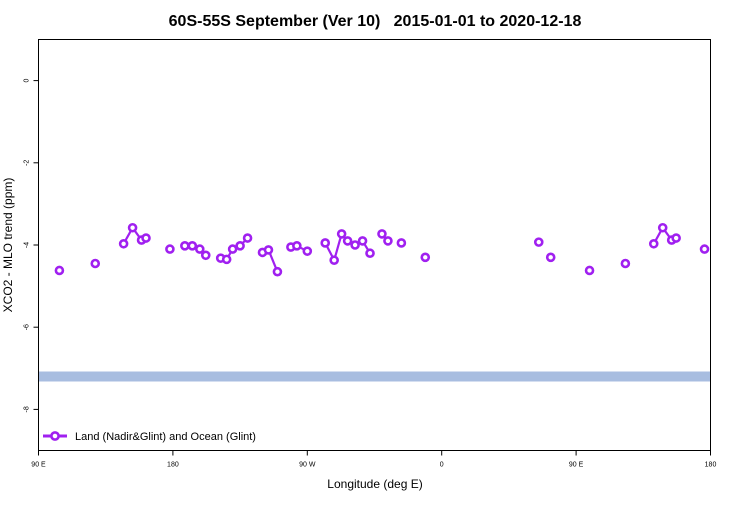  What do you see at coordinates (374, 459) in the screenshot?
I see `x-axis: 90 E 180 90 W 0 90 E 180` at bounding box center [374, 459].